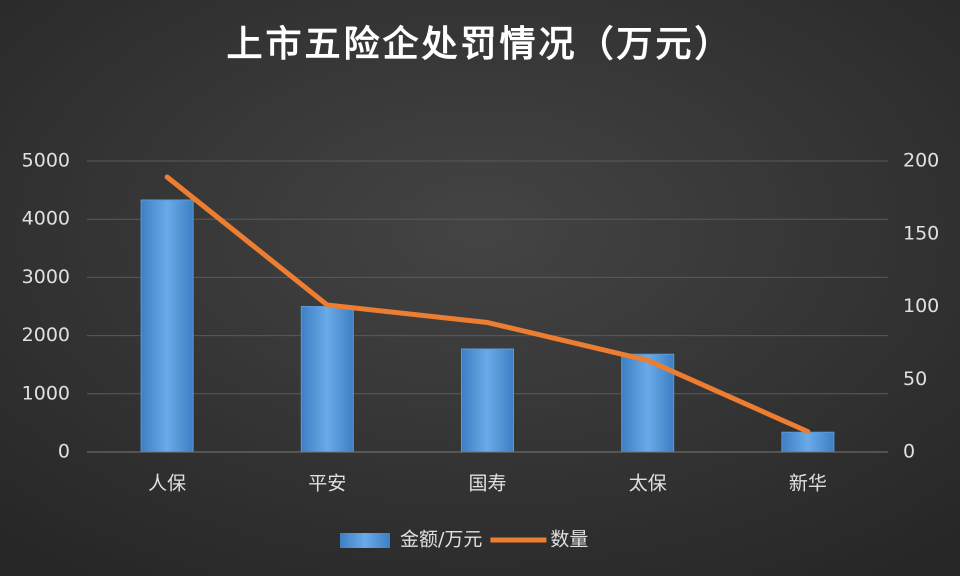  What do you see at coordinates (46, 335) in the screenshot?
I see `y-tick-label: 2000` at bounding box center [46, 335].